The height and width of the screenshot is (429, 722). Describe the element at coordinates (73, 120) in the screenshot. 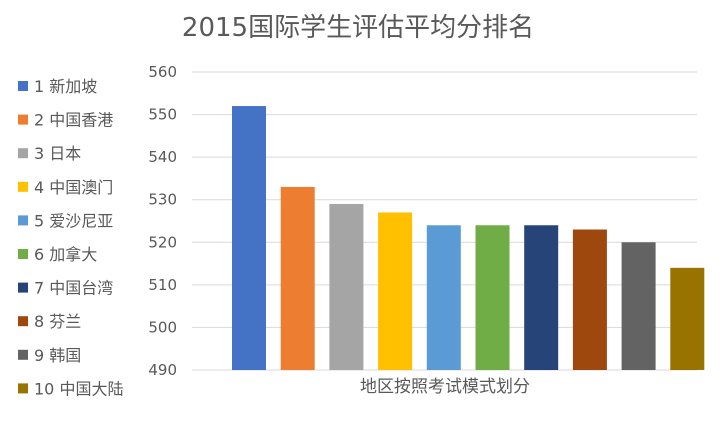

I see `legend-label: 2 中国香港` at that location.